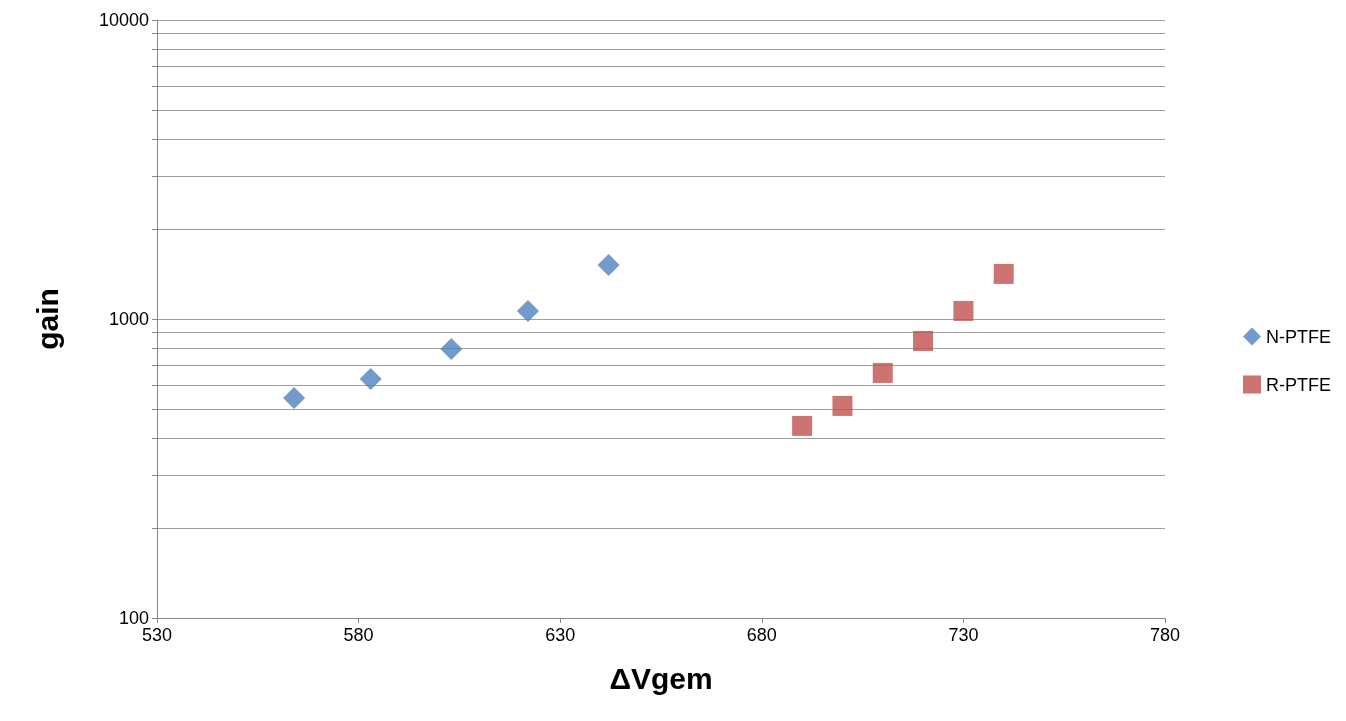 The image size is (1346, 721). Describe the element at coordinates (123, 20) in the screenshot. I see `y-tick-label: 10000` at that location.